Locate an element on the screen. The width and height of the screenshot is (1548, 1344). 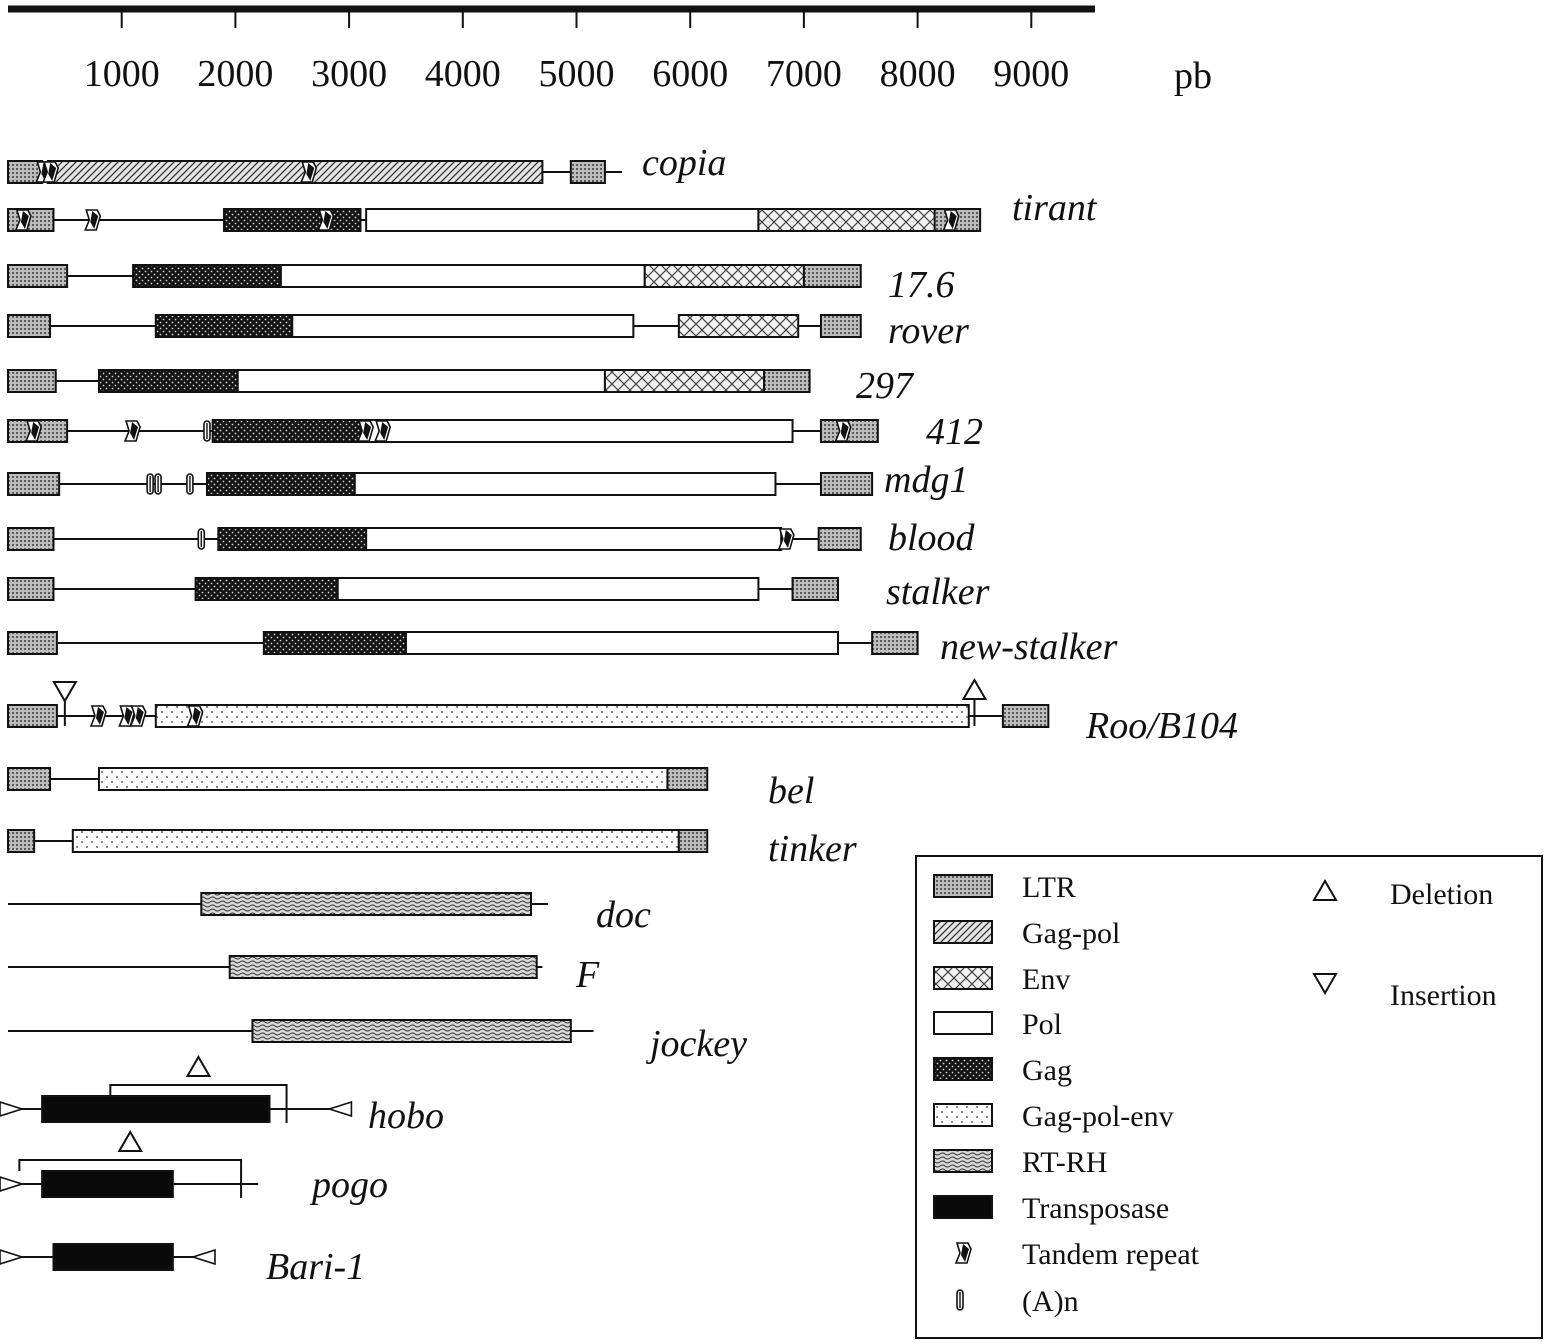
element-label: Roo/B104 is located at coordinates (1161, 726).